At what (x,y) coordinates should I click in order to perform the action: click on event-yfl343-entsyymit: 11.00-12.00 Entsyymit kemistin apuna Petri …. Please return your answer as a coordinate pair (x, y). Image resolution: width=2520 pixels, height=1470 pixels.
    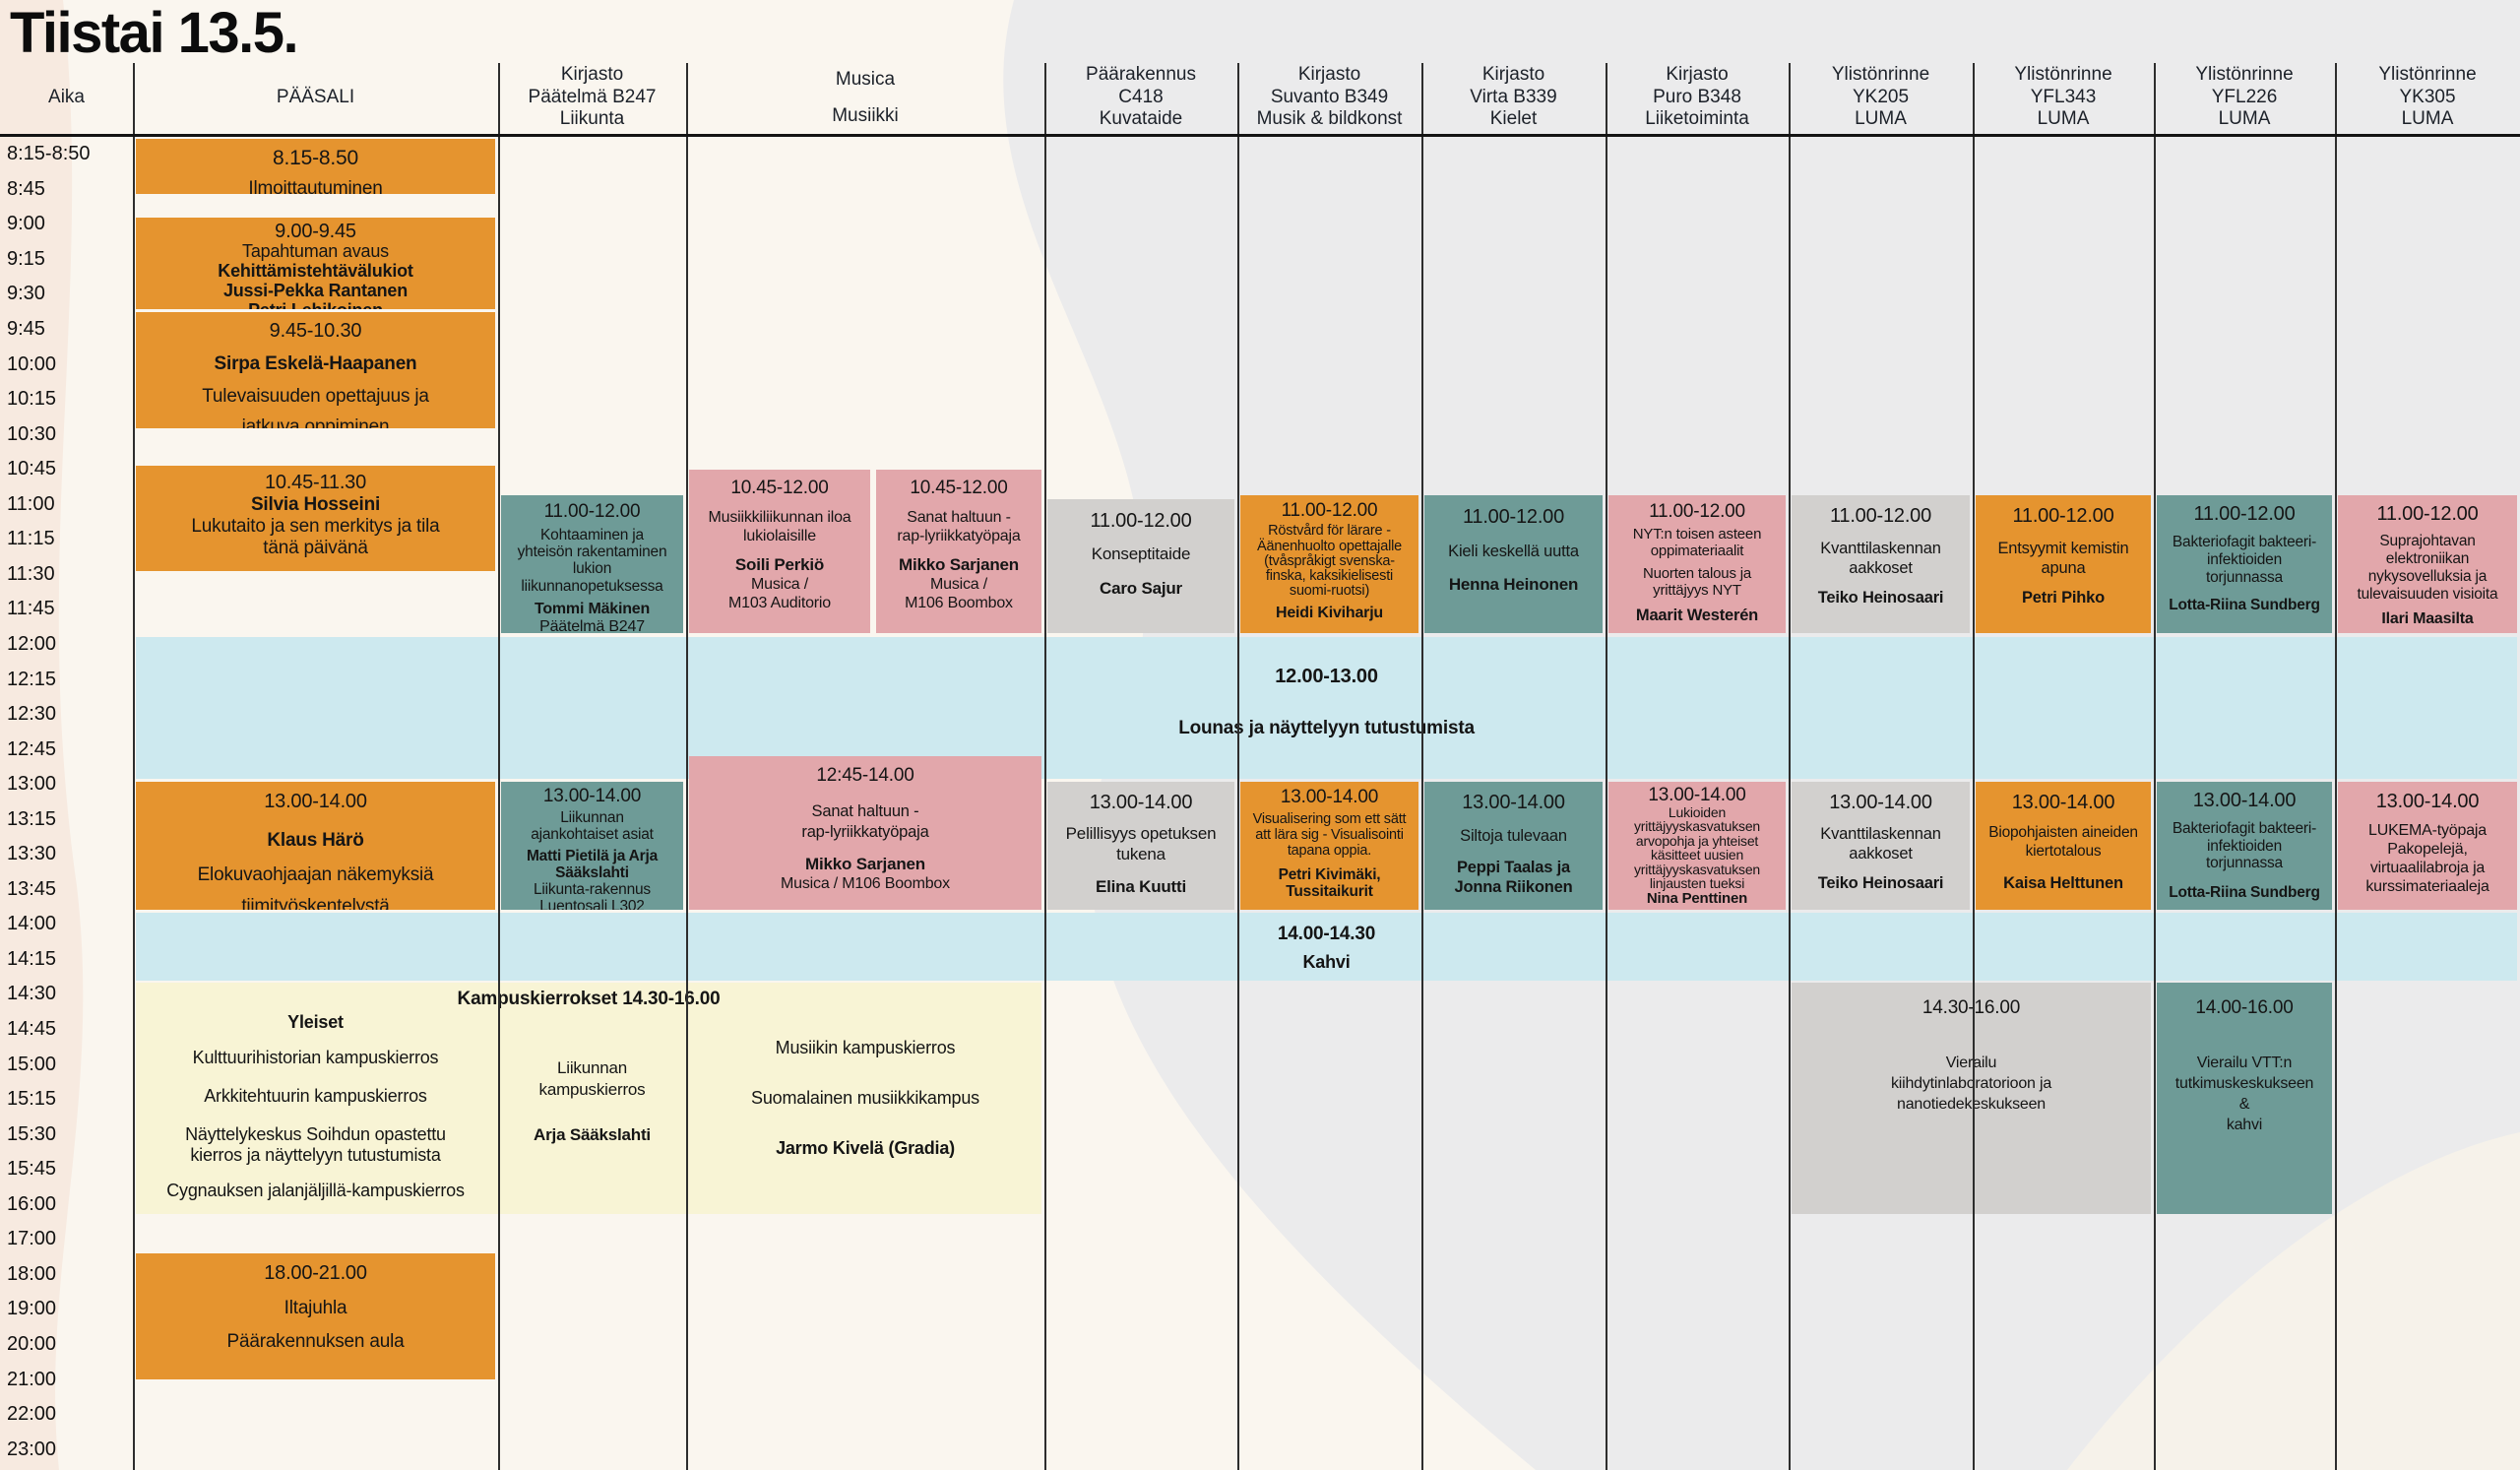
    Looking at the image, I should click on (2063, 564).